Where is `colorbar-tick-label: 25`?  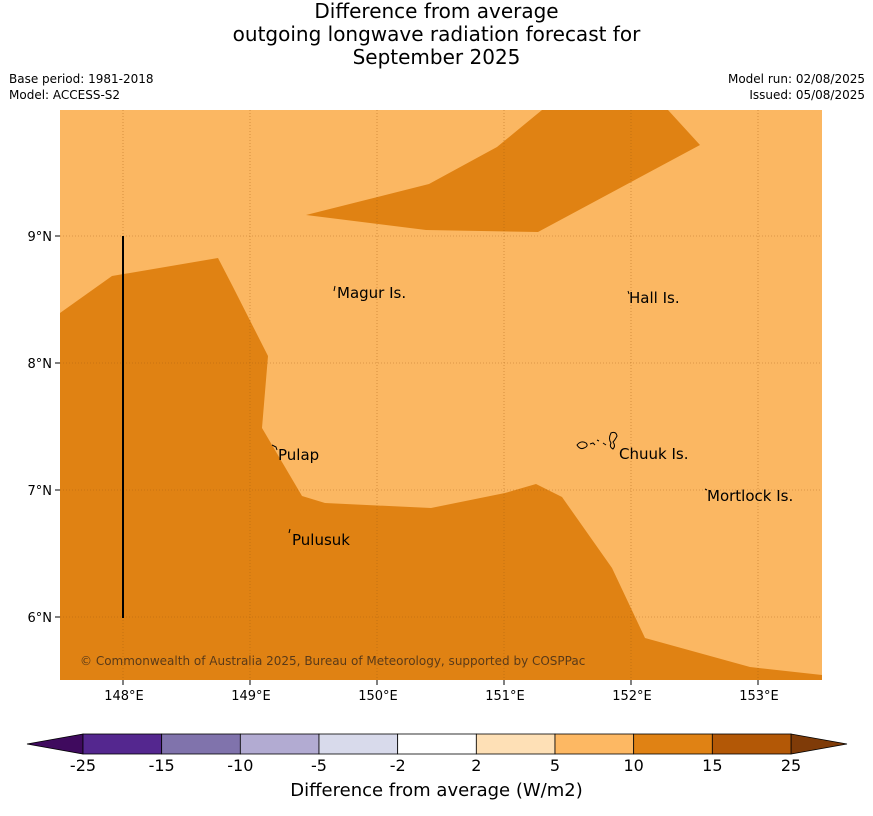
colorbar-tick-label: 25 is located at coordinates (791, 765).